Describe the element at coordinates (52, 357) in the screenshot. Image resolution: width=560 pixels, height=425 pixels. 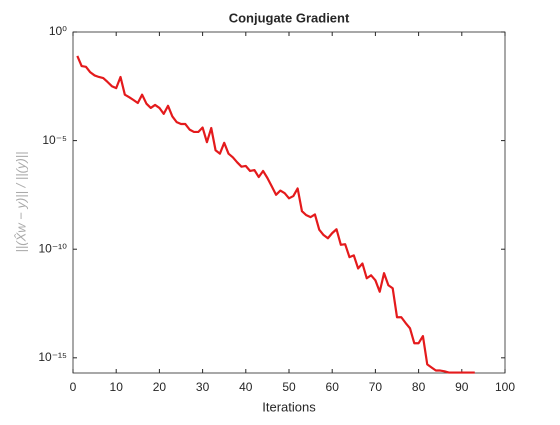
I see `y-tick-label: 10⁻¹⁵` at that location.